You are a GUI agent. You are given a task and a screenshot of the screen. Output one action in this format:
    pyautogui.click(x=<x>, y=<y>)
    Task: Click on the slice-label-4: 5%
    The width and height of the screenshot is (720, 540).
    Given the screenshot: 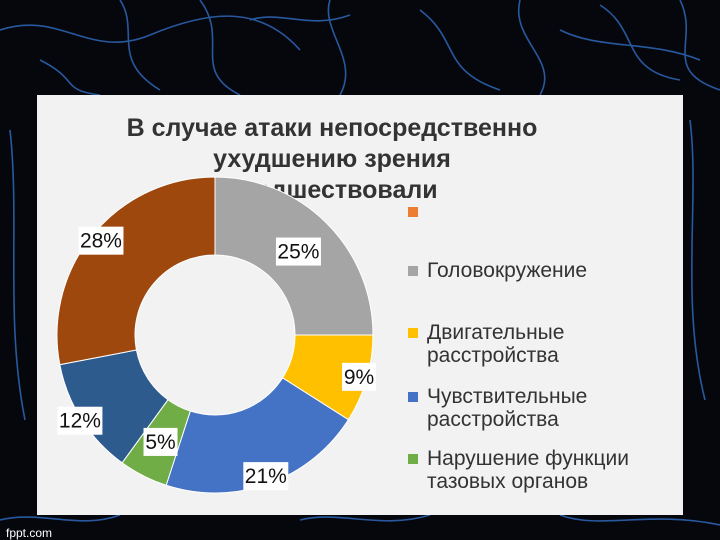 What is the action you would take?
    pyautogui.click(x=160, y=441)
    